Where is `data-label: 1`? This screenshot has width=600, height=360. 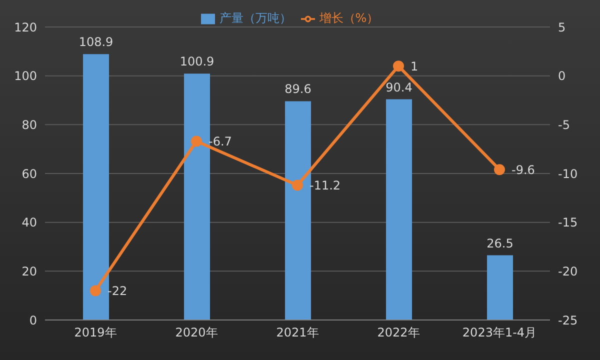
data-label: 1 is located at coordinates (414, 66).